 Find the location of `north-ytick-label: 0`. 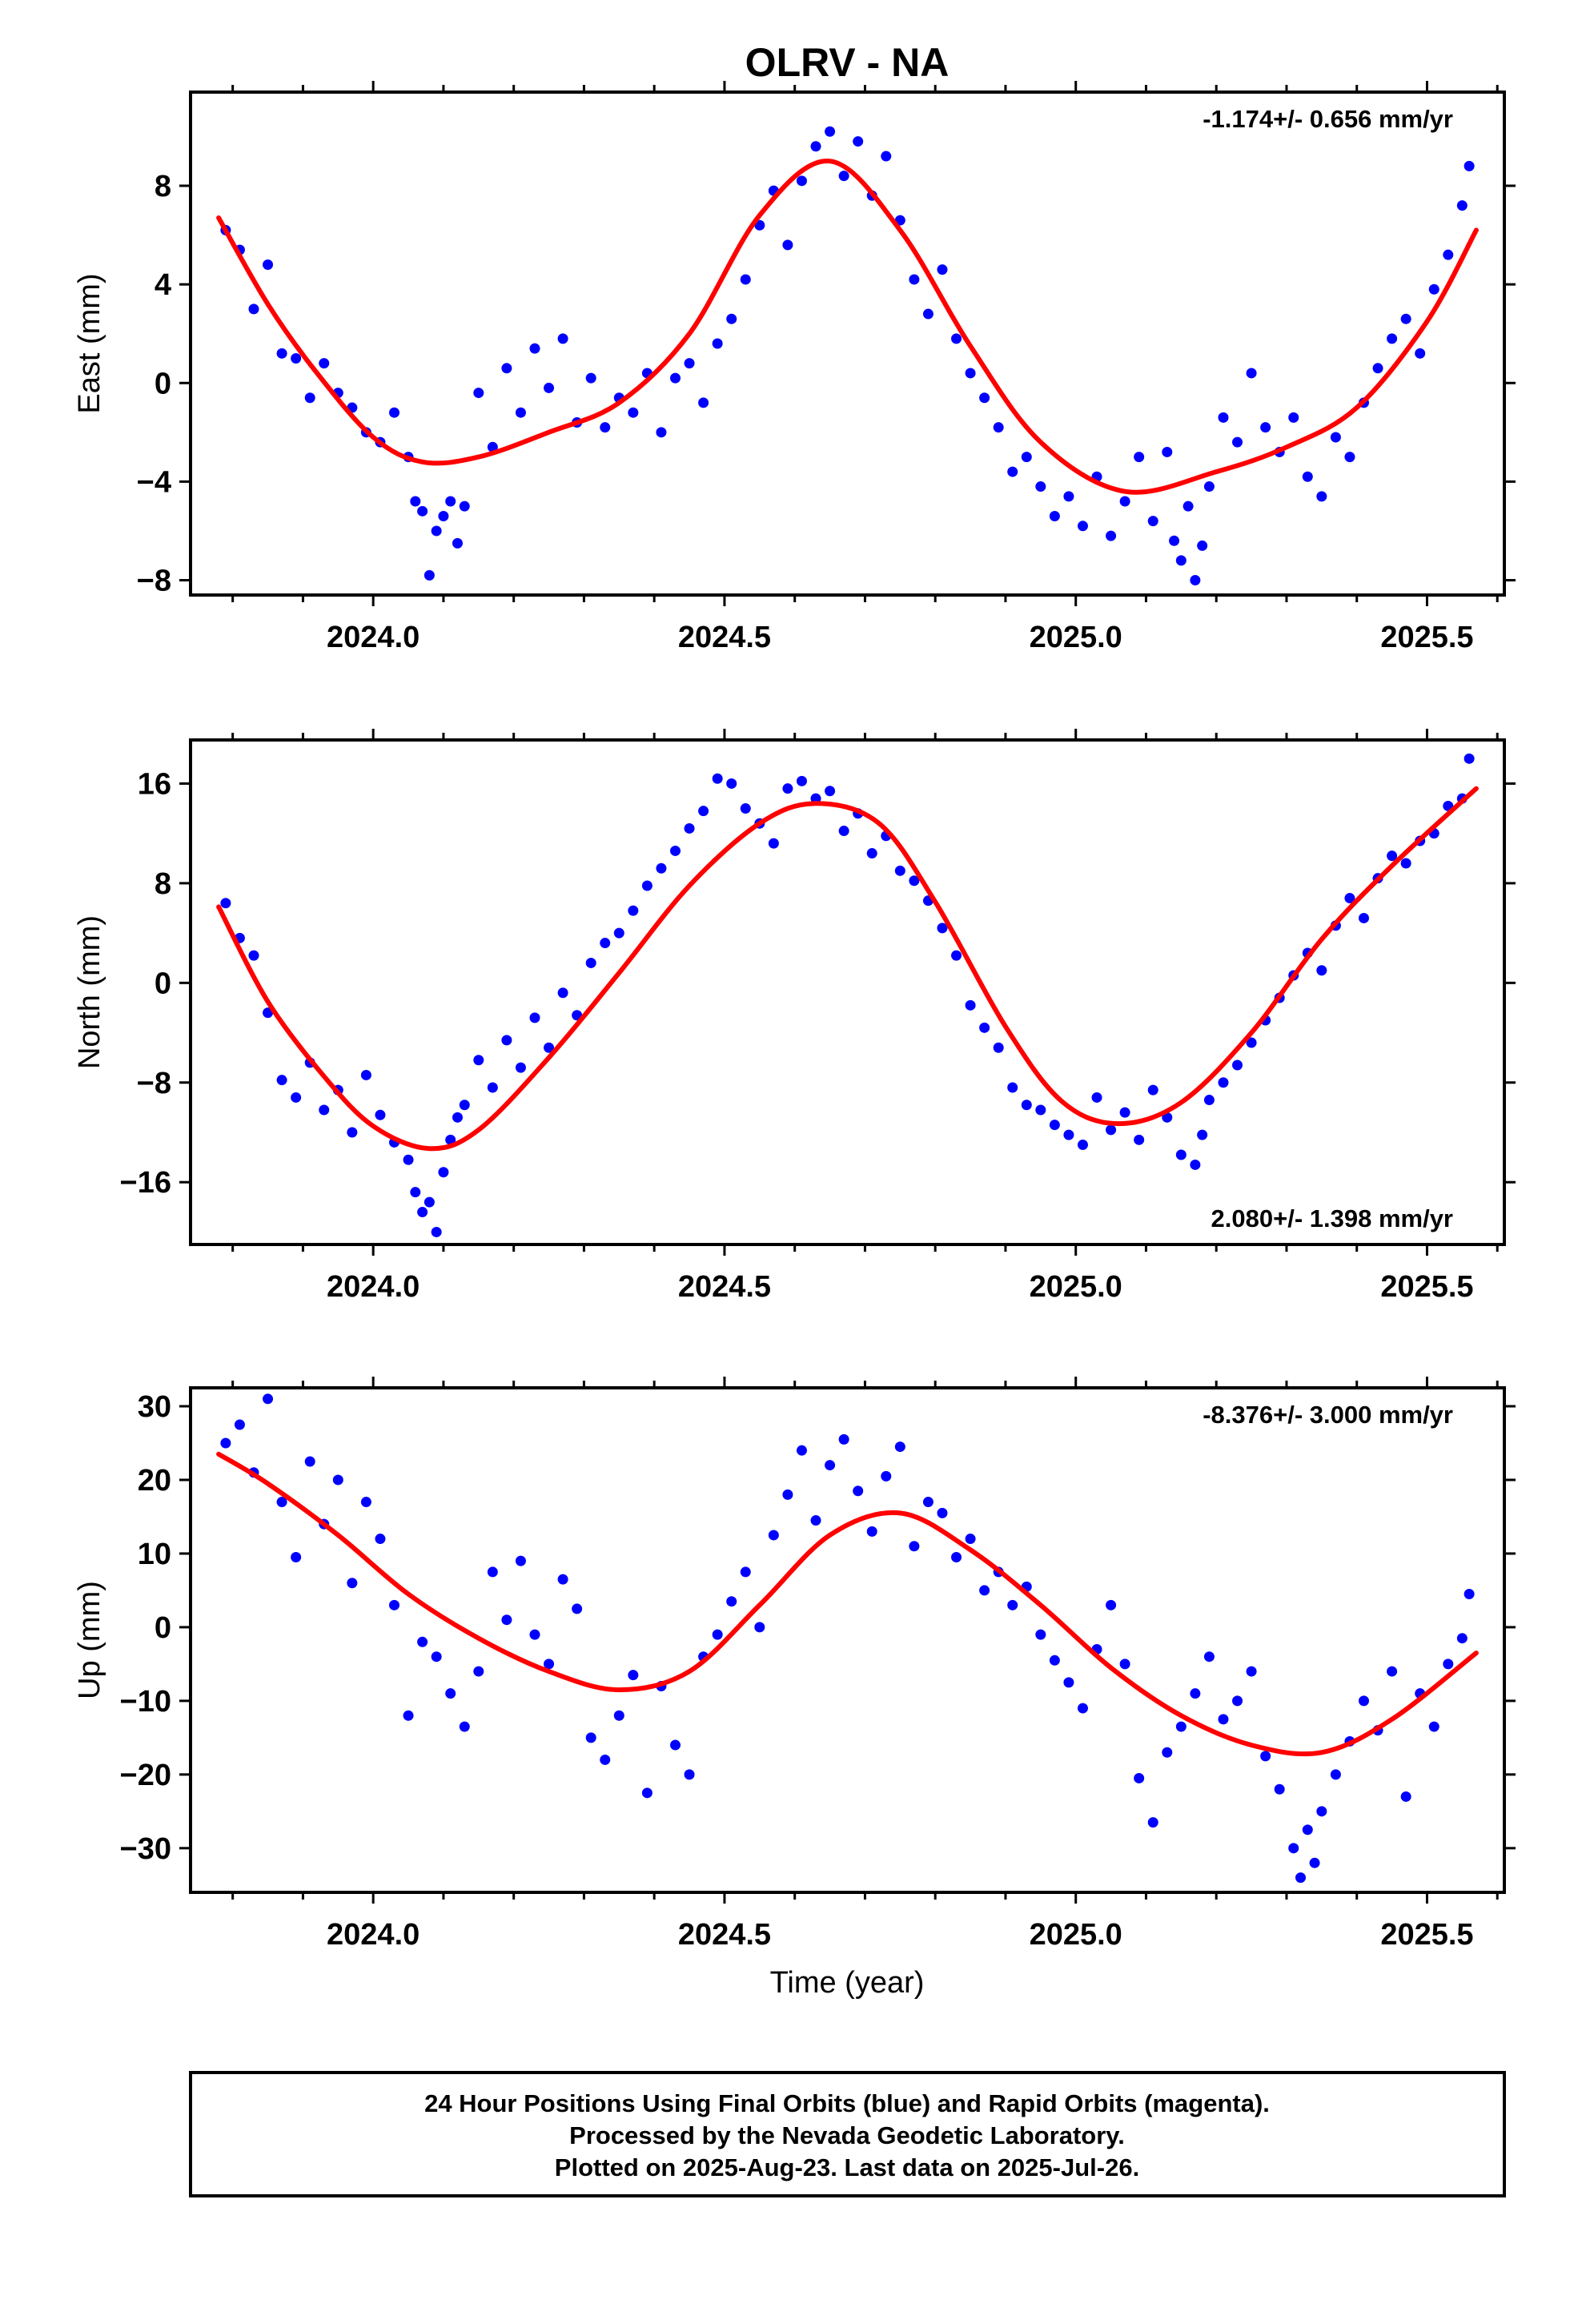

north-ytick-label: 0 is located at coordinates (163, 983).